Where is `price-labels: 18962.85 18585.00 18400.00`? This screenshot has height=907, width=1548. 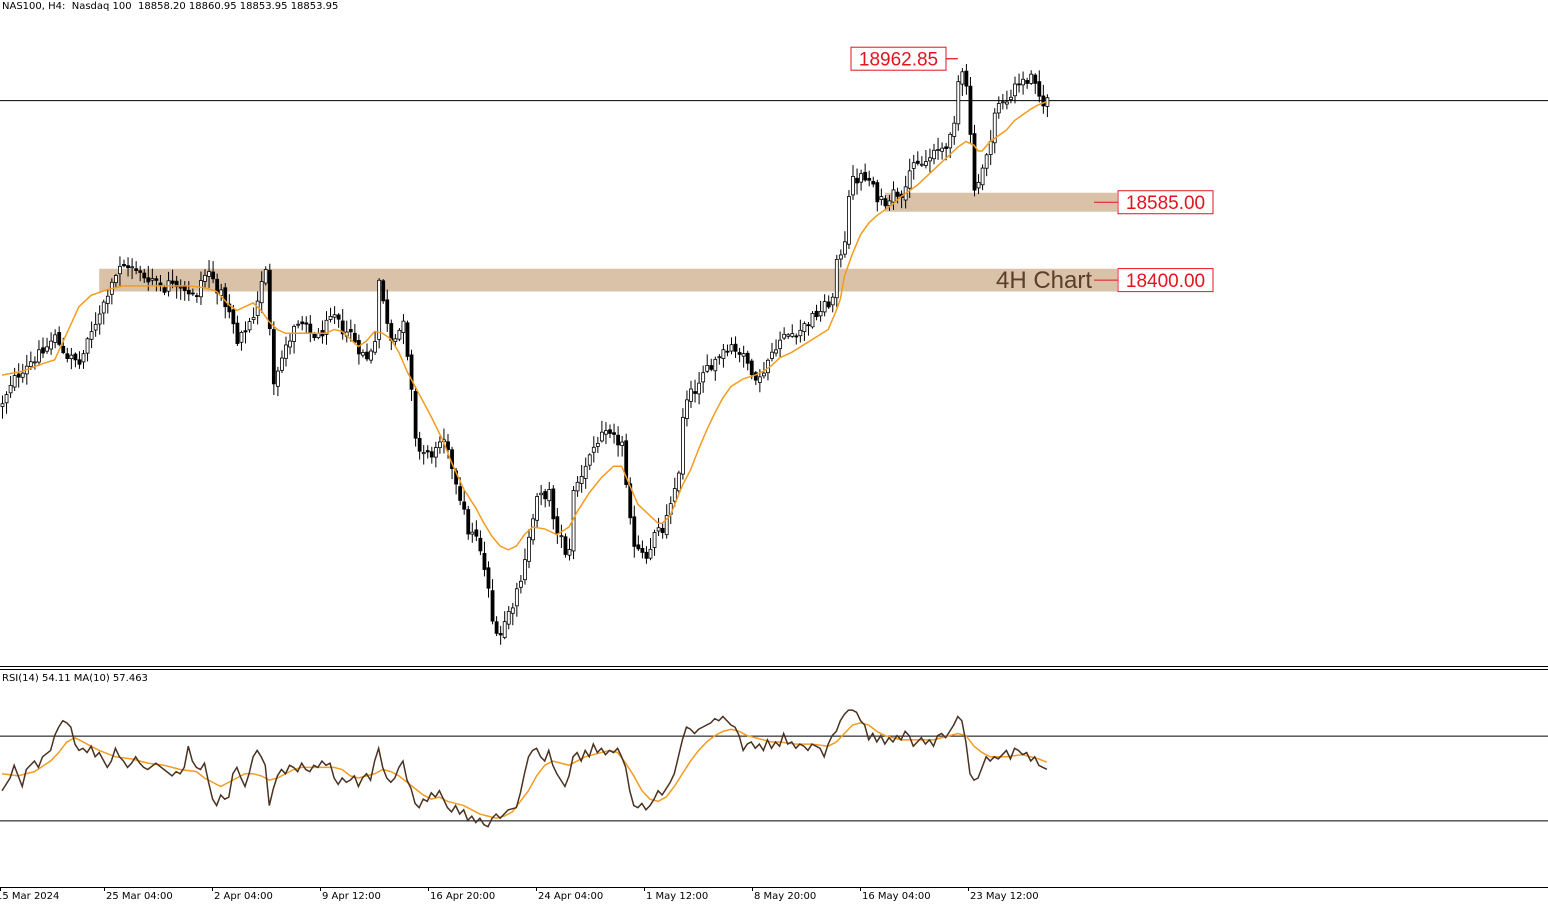
price-labels: 18962.85 18585.00 18400.00 is located at coordinates (1032, 169).